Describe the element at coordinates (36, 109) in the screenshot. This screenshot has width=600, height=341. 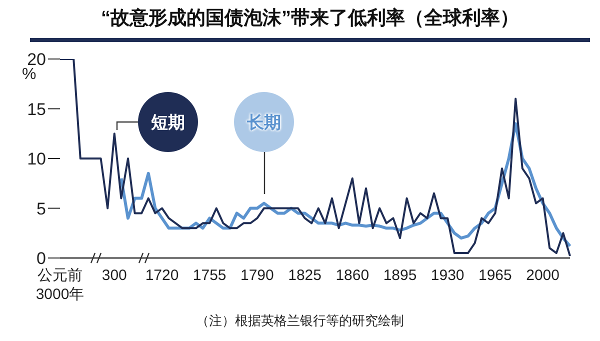
I see `y-tick-label: 15` at that location.